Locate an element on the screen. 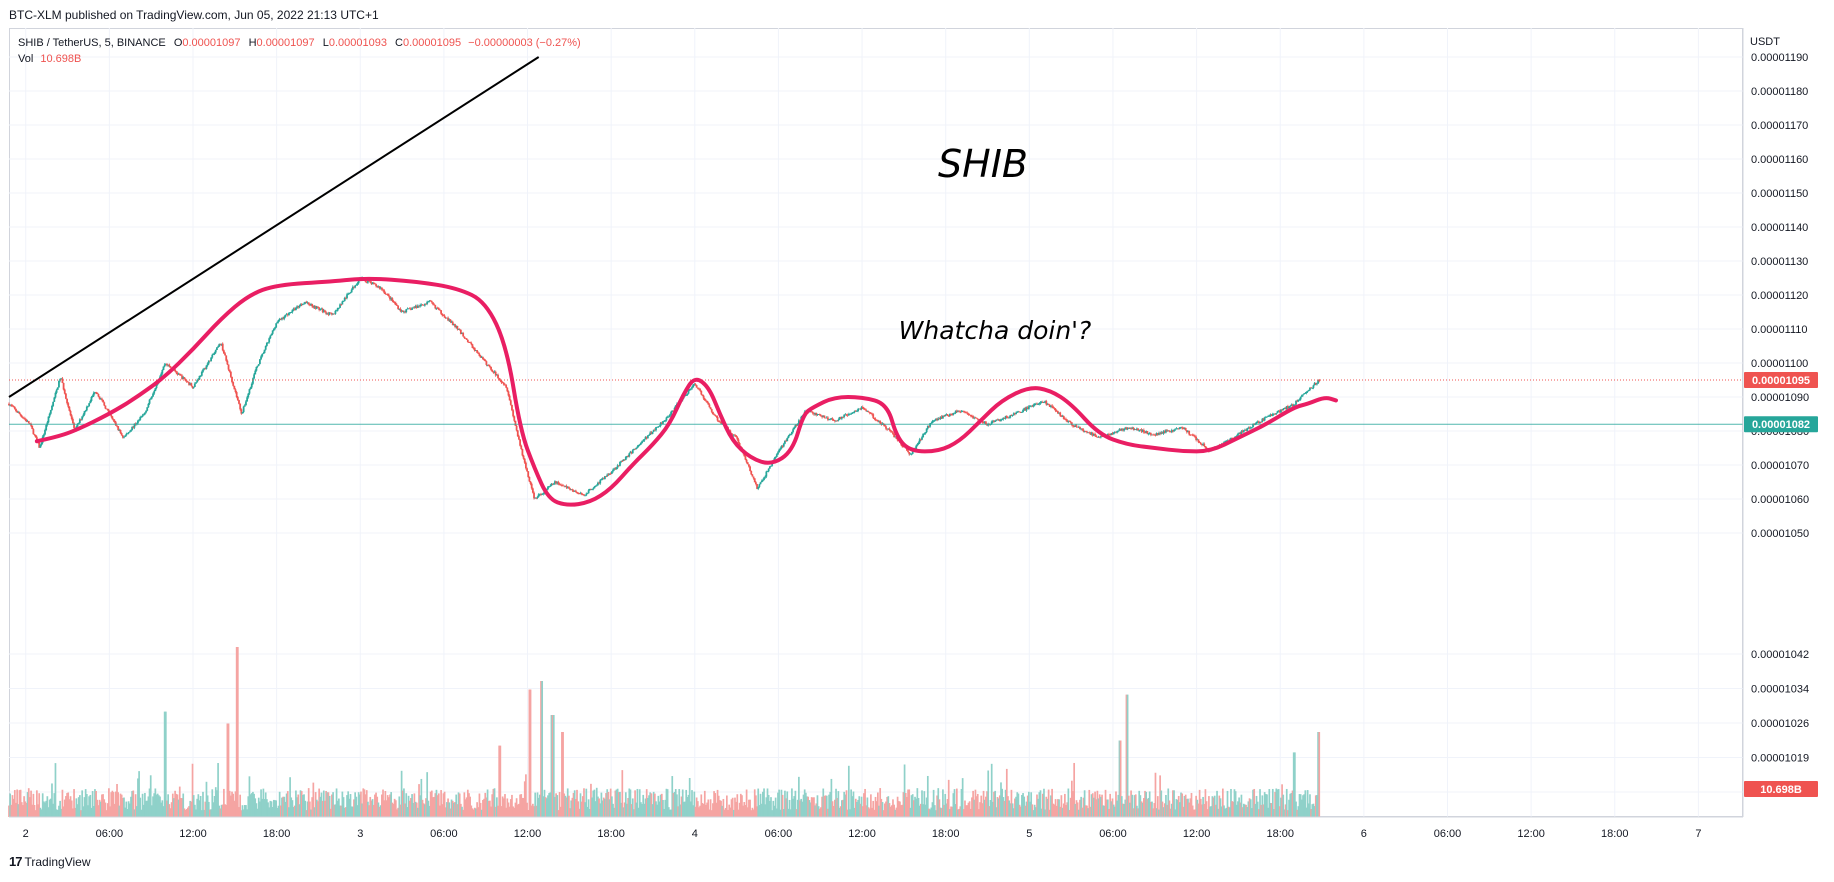 This screenshot has height=882, width=1834. price-tick-label: 0.00001130 is located at coordinates (1779, 262).